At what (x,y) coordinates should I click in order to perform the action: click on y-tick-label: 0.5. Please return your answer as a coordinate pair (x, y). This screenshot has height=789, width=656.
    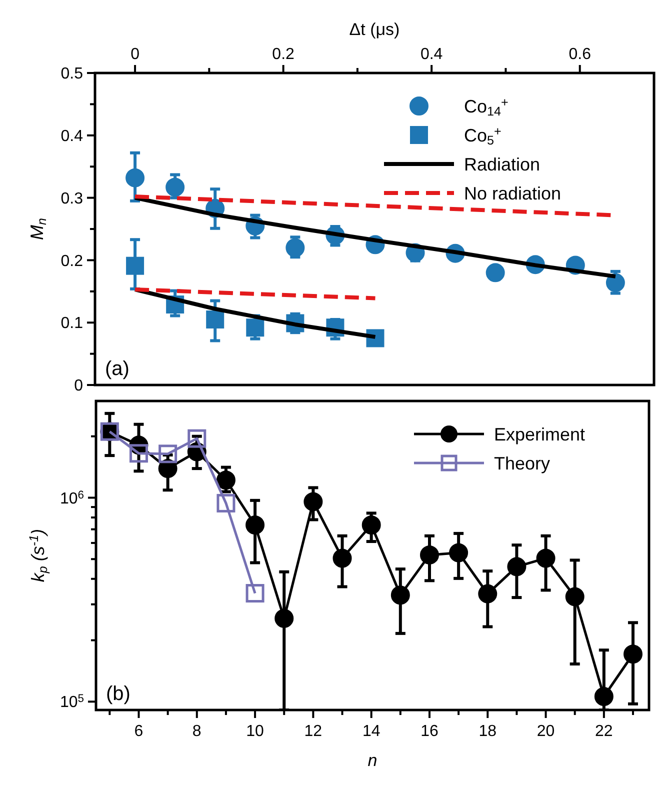
    Looking at the image, I should click on (72, 74).